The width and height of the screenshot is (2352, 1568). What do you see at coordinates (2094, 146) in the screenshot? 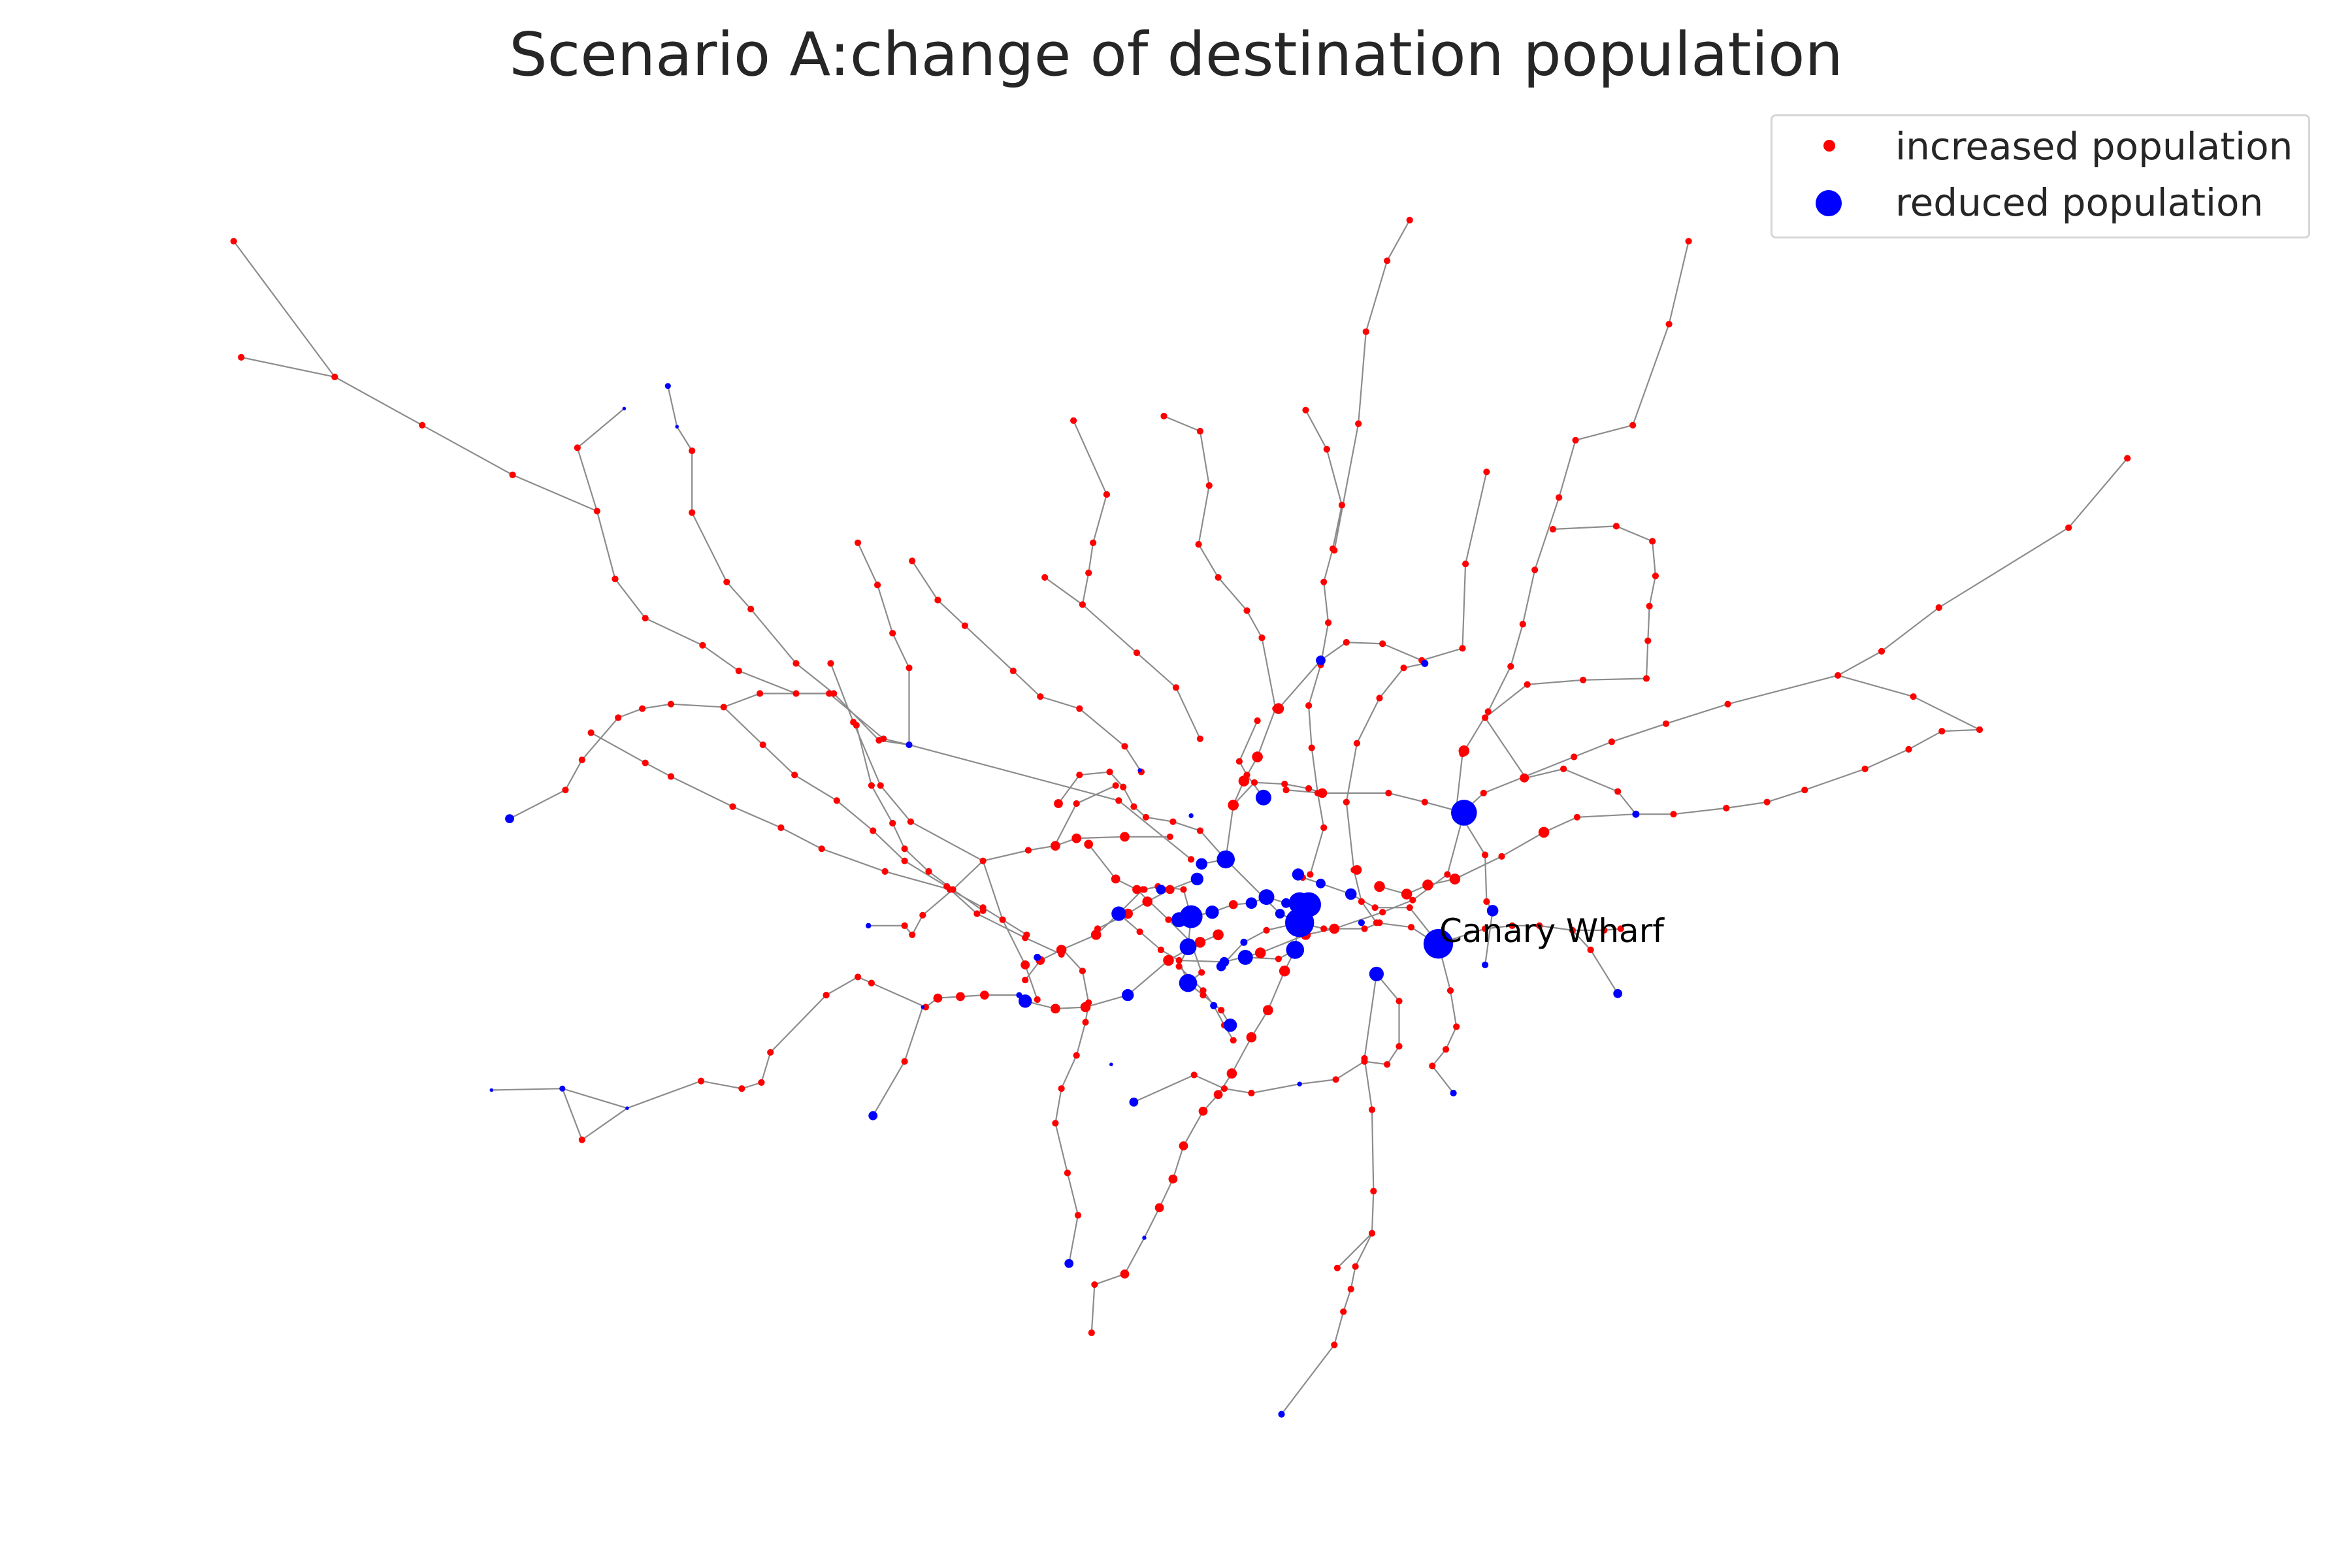
I see `legend-label-increased: increased population` at bounding box center [2094, 146].